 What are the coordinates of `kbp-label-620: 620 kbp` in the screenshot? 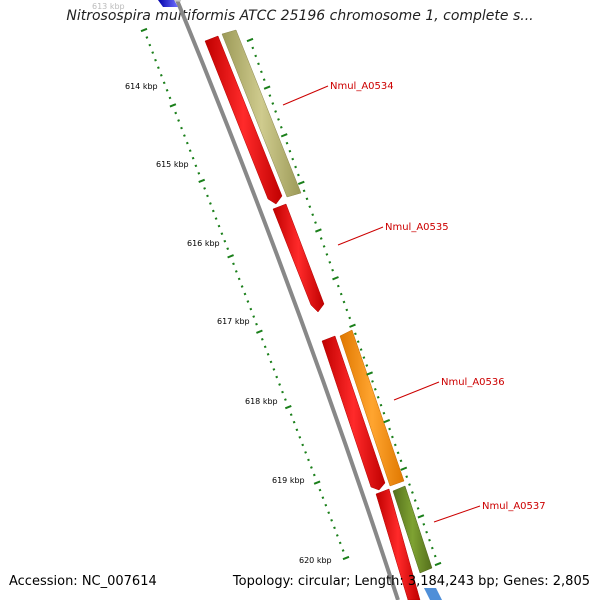 It's located at (315, 560).